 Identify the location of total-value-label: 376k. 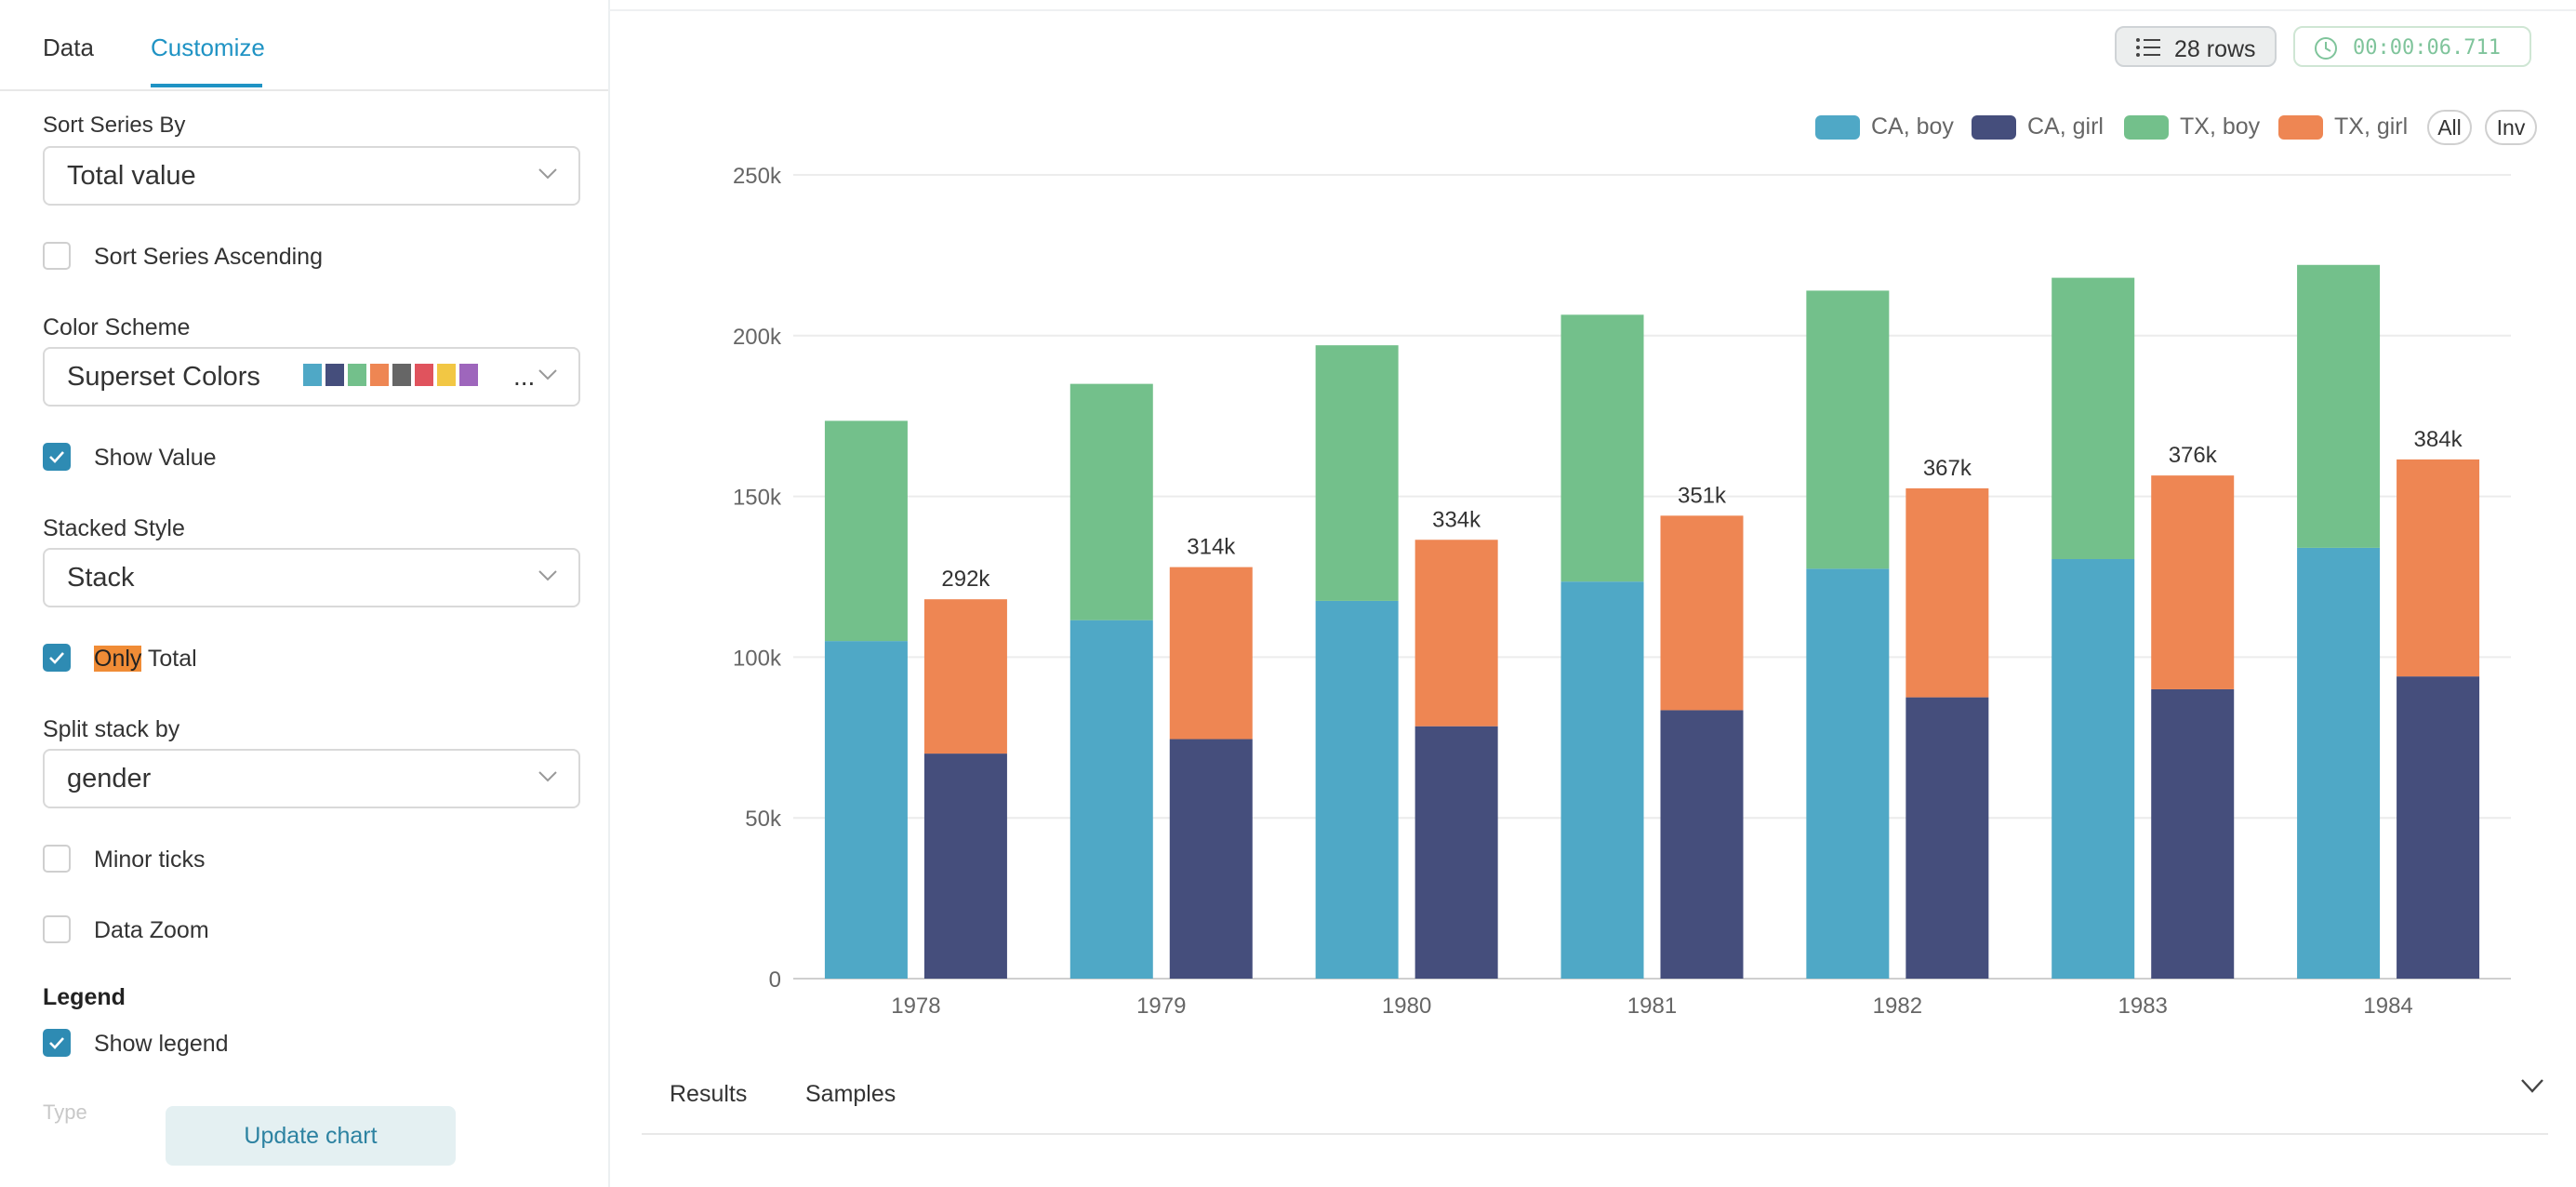
(2193, 455).